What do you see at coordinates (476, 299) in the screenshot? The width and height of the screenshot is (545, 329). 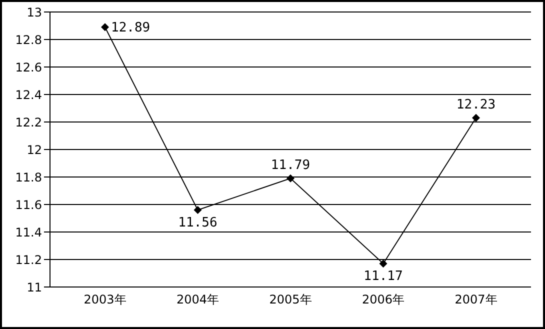 I see `x-tick-label: 2007年` at bounding box center [476, 299].